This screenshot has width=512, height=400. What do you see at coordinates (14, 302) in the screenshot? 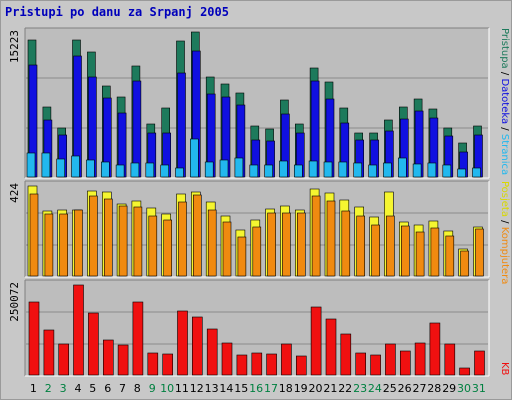
I see `traffic-ymax-label: 250072` at bounding box center [14, 302].